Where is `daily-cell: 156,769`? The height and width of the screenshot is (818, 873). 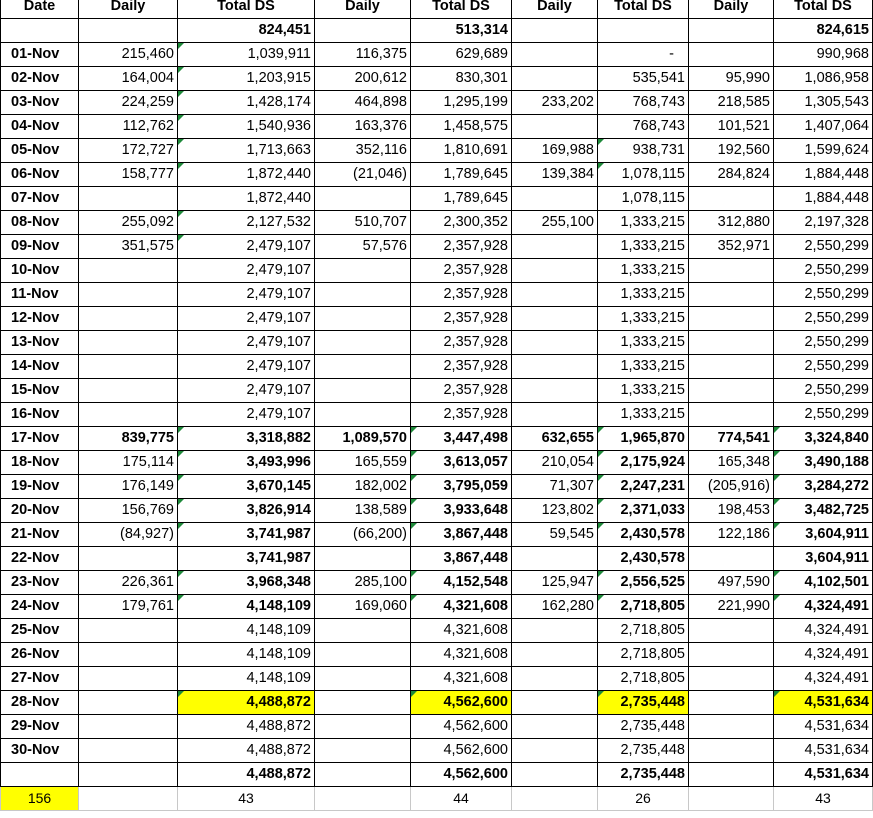 daily-cell: 156,769 is located at coordinates (128, 510).